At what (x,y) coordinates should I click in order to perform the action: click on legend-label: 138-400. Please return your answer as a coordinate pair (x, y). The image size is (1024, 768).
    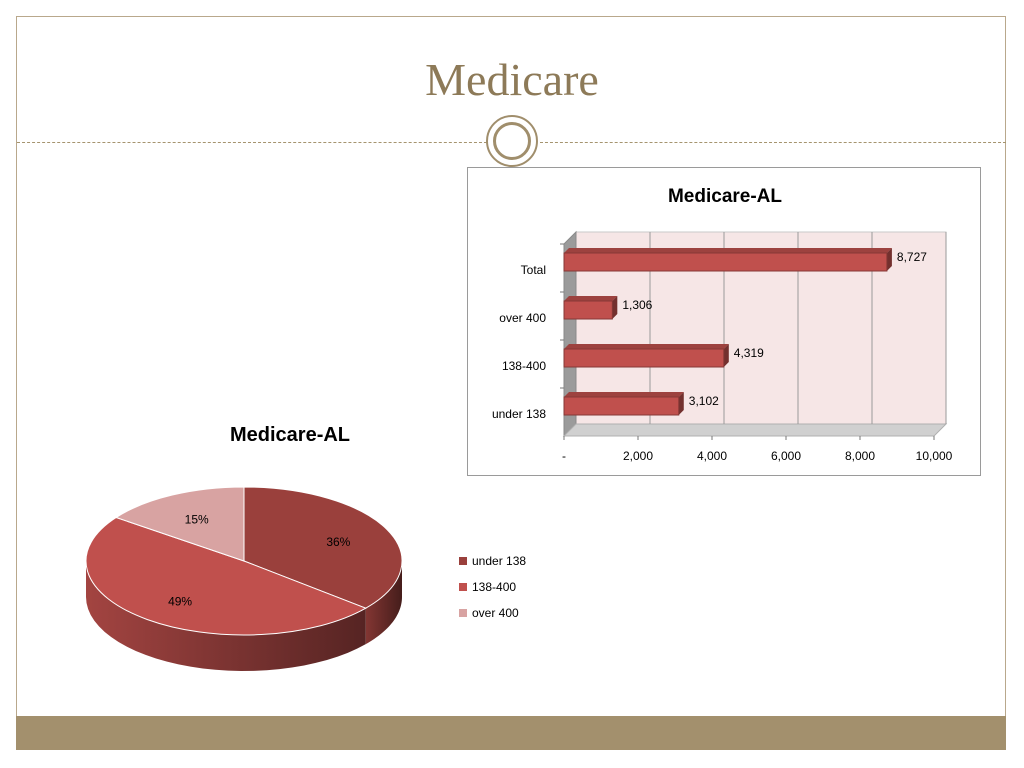
    Looking at the image, I should click on (494, 587).